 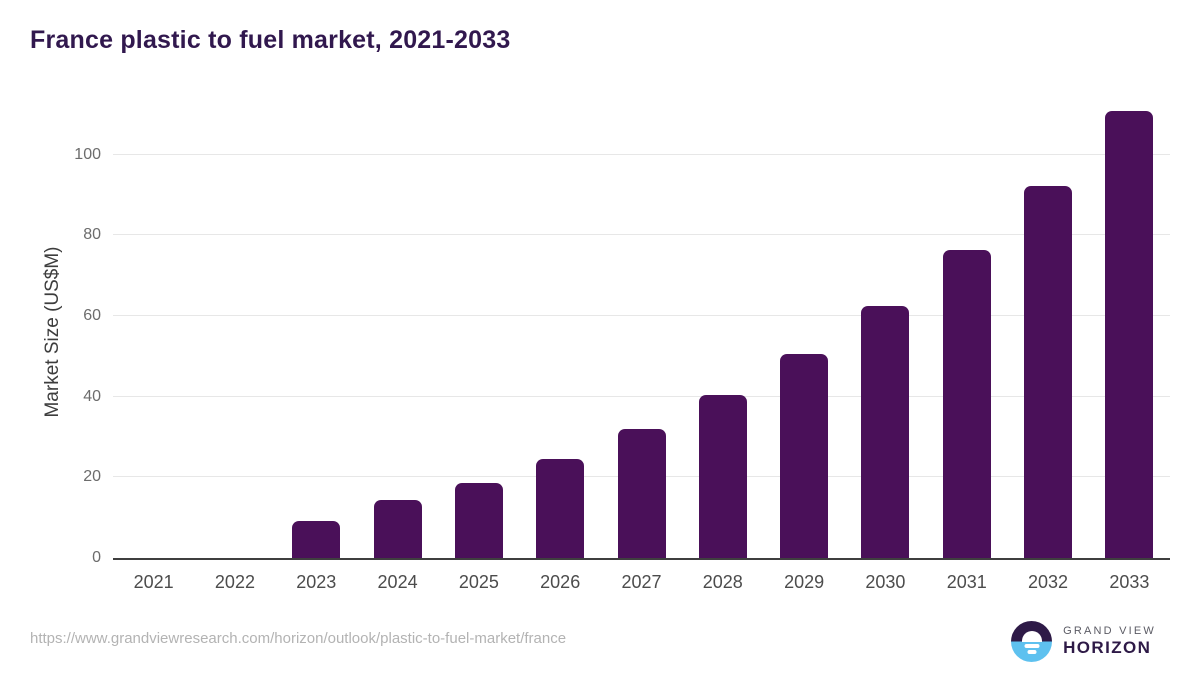 What do you see at coordinates (804, 582) in the screenshot?
I see `x-tick-label-2029: 2029` at bounding box center [804, 582].